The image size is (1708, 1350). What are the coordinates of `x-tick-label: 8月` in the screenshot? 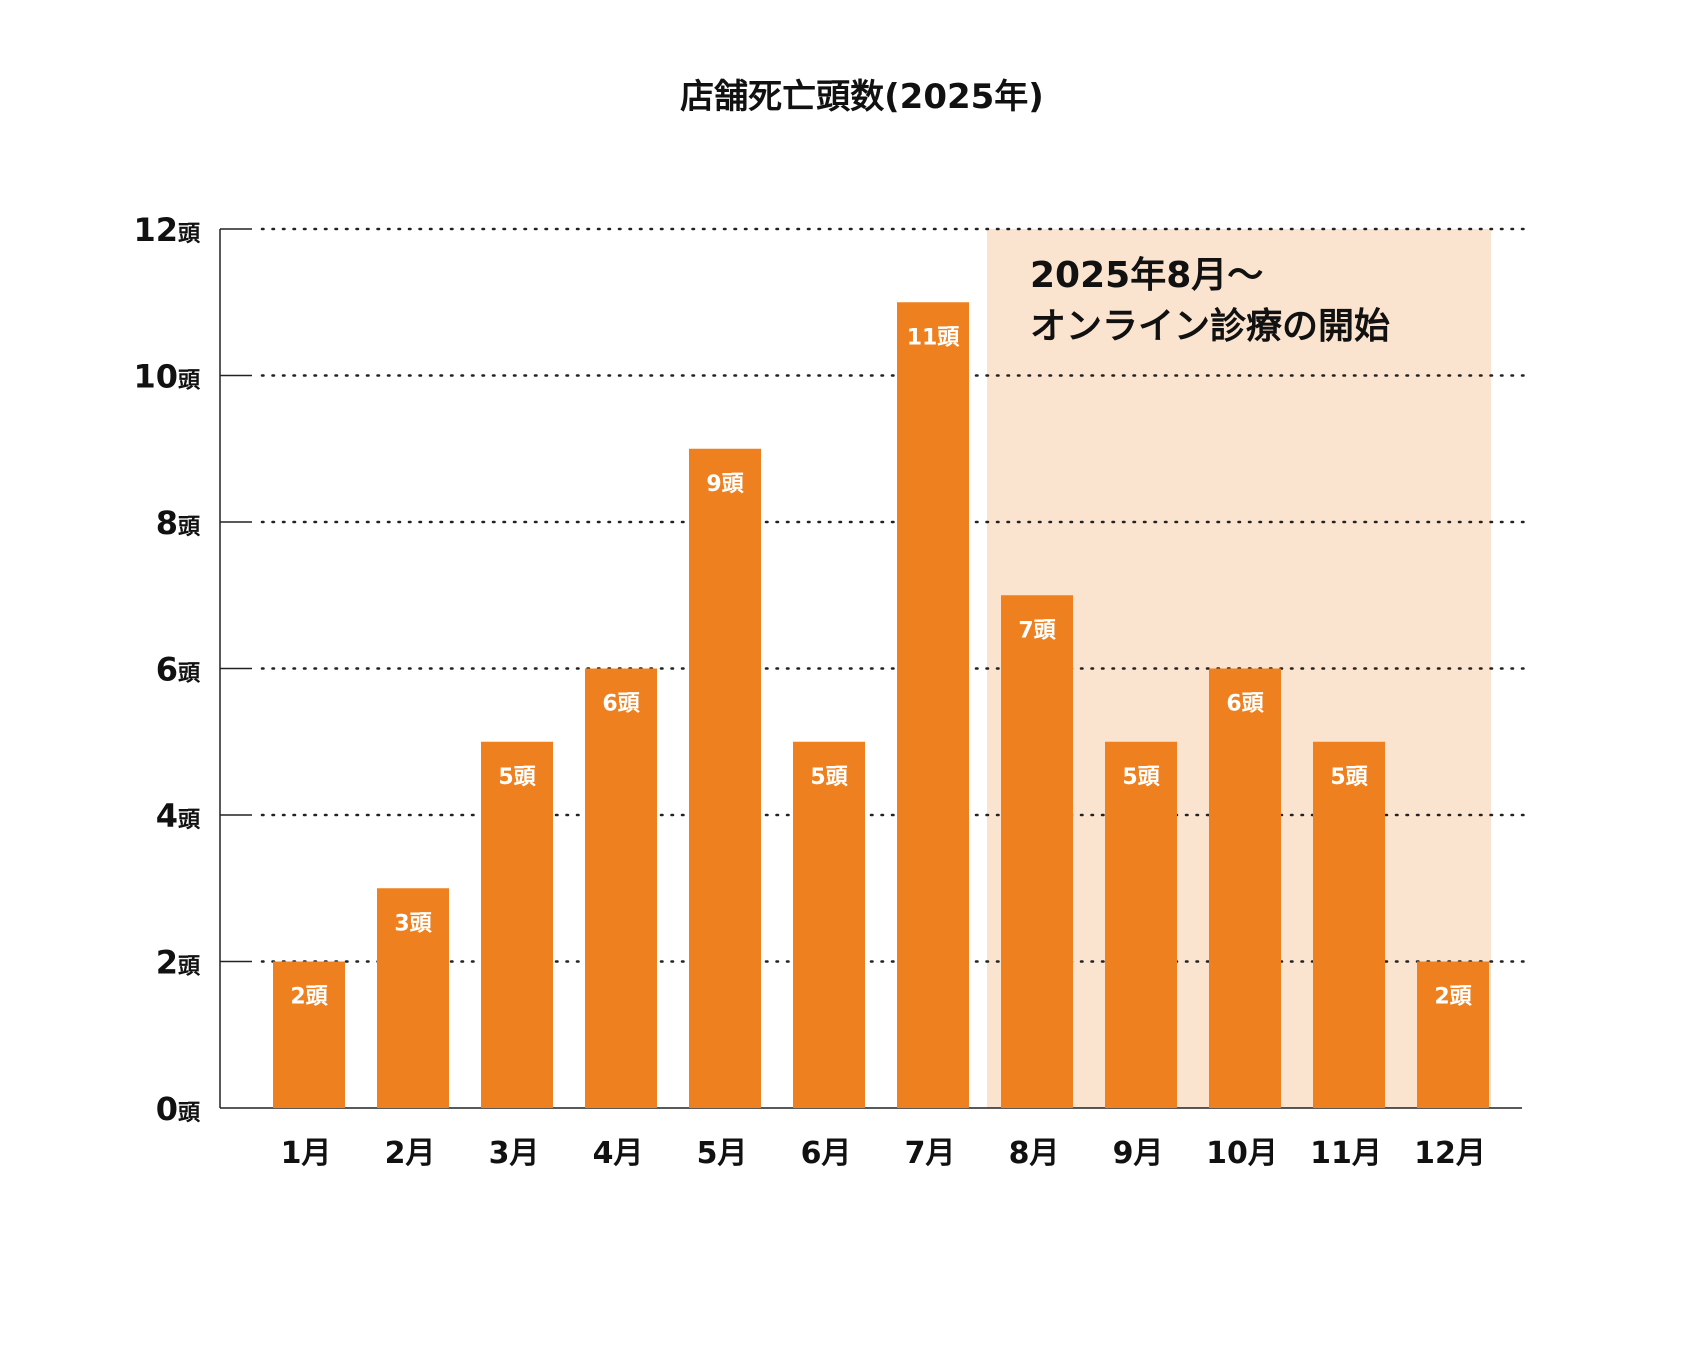 It's located at (1034, 1153).